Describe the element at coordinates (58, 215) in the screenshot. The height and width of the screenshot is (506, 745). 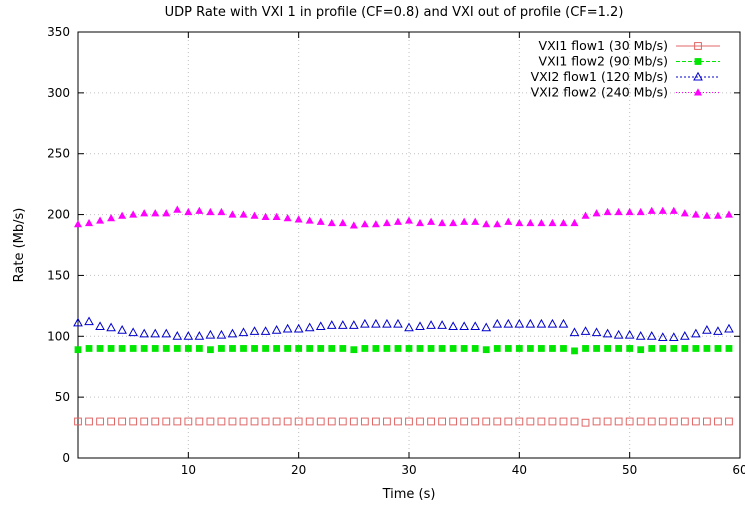
I see `y-tick-label: 200` at that location.